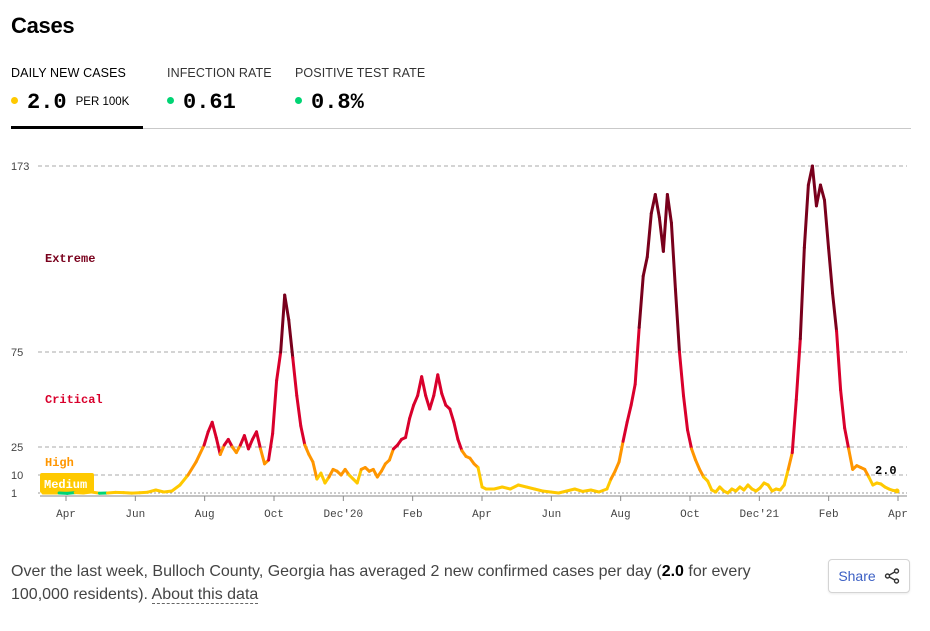 Image resolution: width=930 pixels, height=631 pixels. I want to click on page-title: Cases, so click(43, 25).